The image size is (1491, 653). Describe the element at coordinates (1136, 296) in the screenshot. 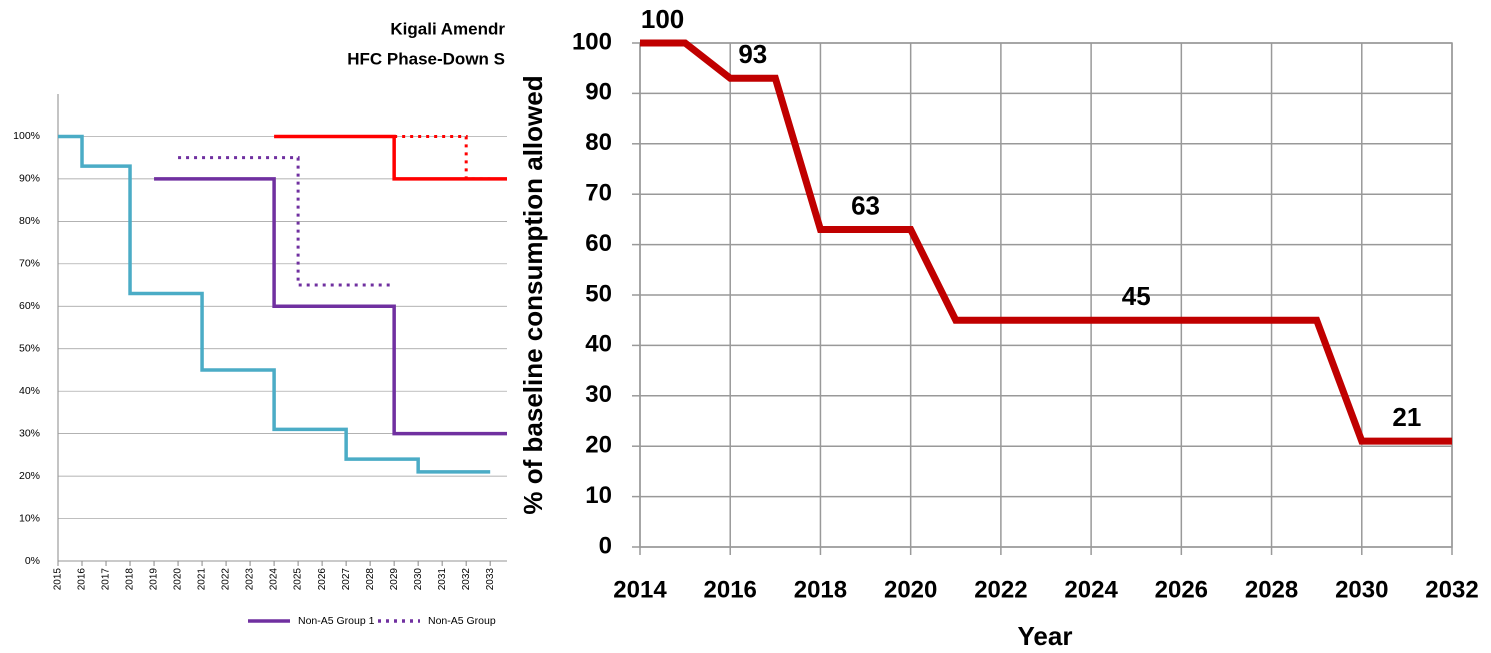

I see `data-label: 45` at that location.